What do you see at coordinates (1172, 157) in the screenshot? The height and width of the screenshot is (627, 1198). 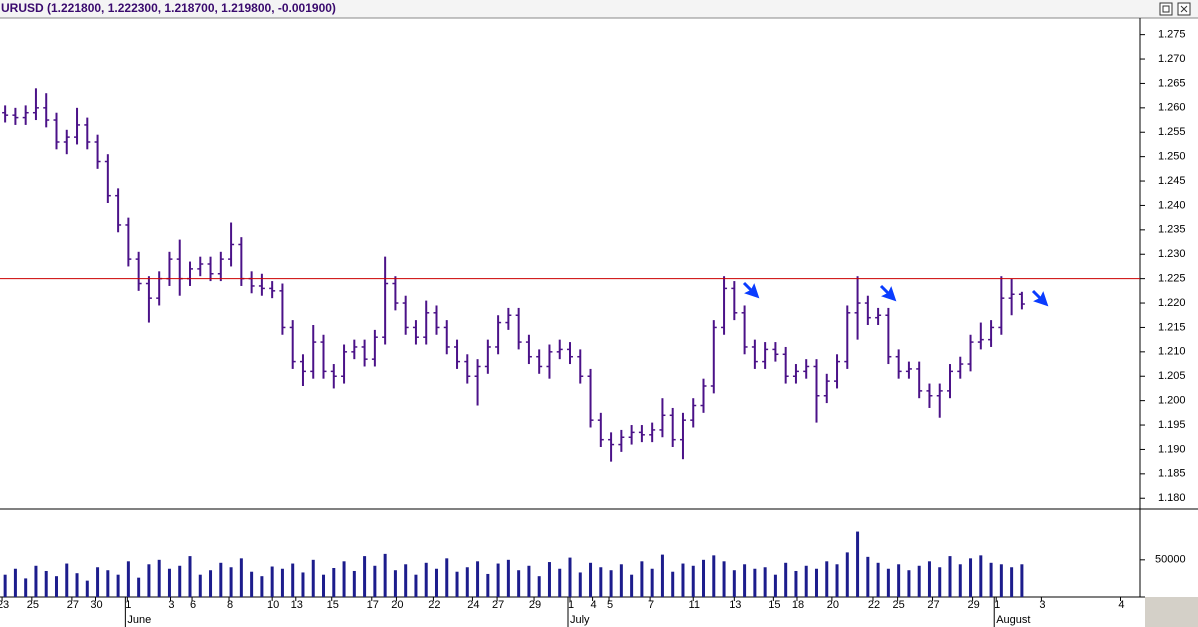 I see `y-tick-label: 1.250` at bounding box center [1172, 157].